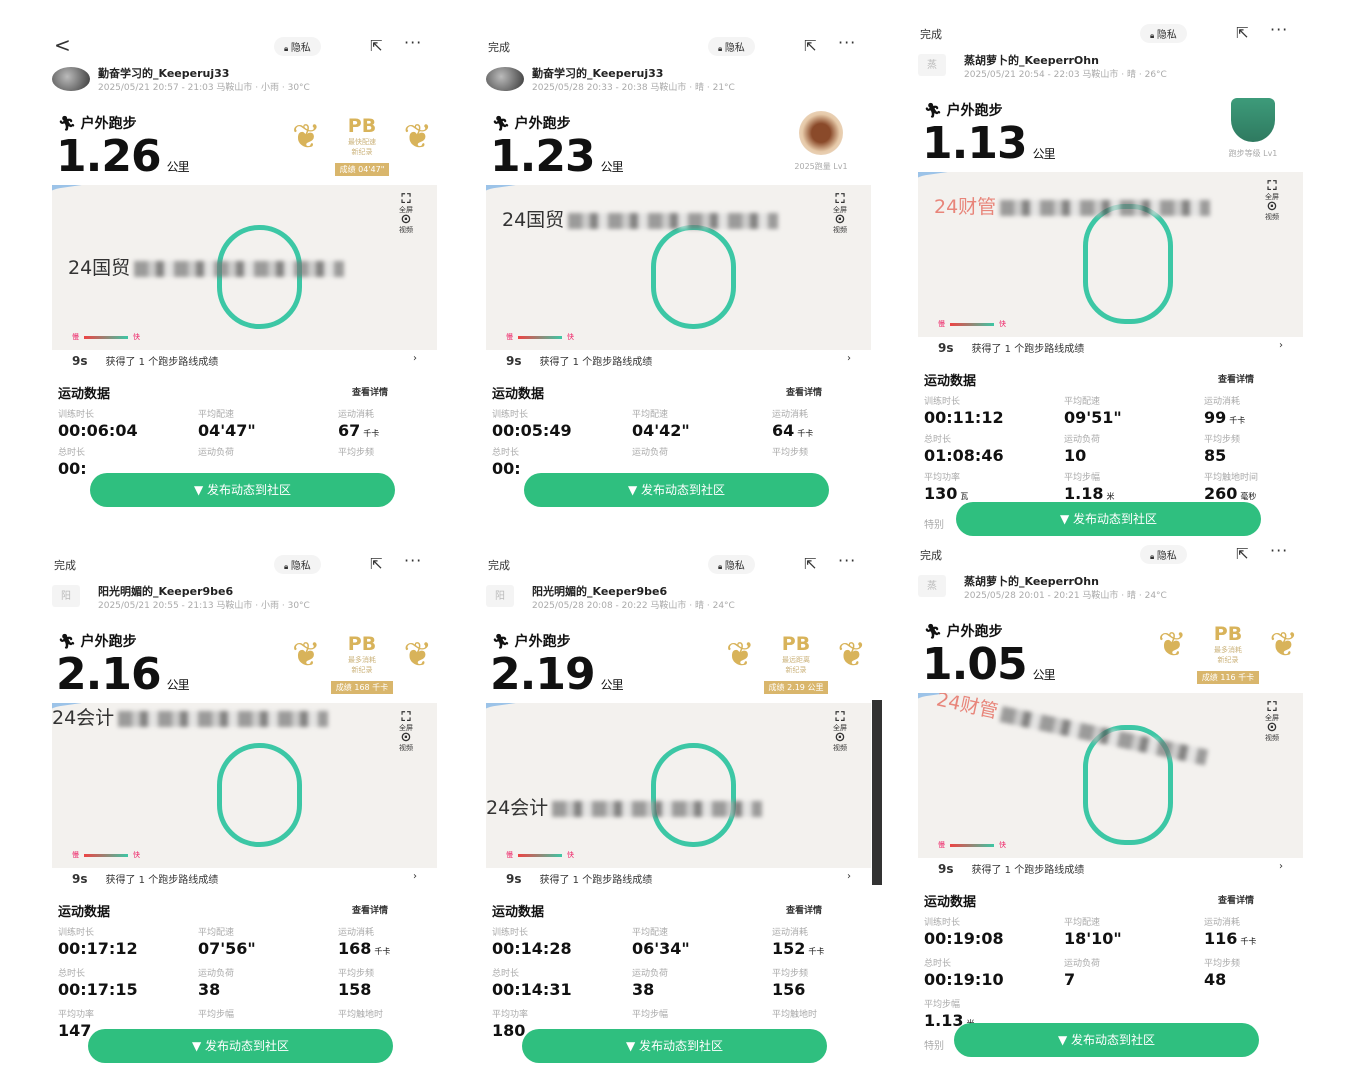 This screenshot has height=1071, width=1353. What do you see at coordinates (362, 145) in the screenshot?
I see `pb-badge: ❦ ❦ PB 最快配速 新纪录 成绩 04'47"` at bounding box center [362, 145].